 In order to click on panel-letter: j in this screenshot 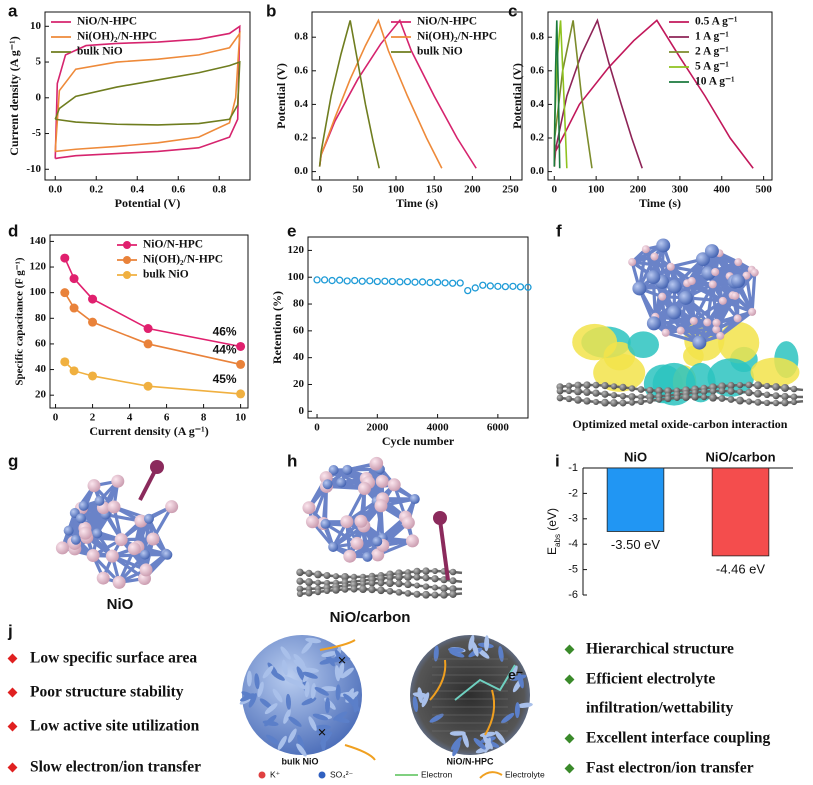, I will do `click(10, 630)`.